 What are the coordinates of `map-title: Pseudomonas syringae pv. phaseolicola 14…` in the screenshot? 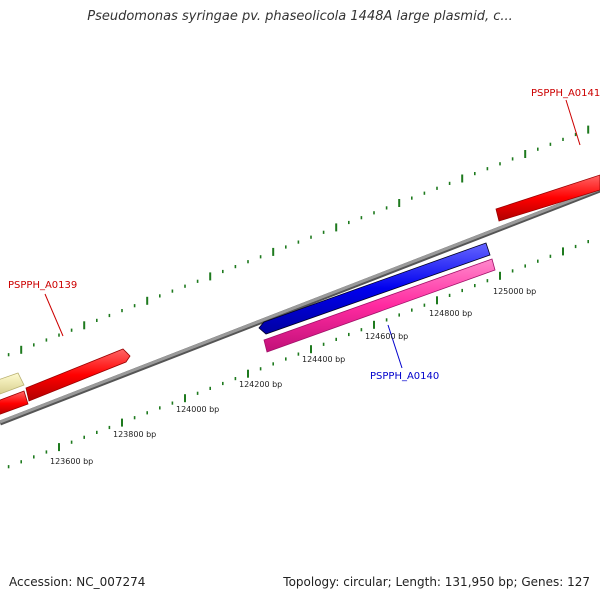 It's located at (300, 16).